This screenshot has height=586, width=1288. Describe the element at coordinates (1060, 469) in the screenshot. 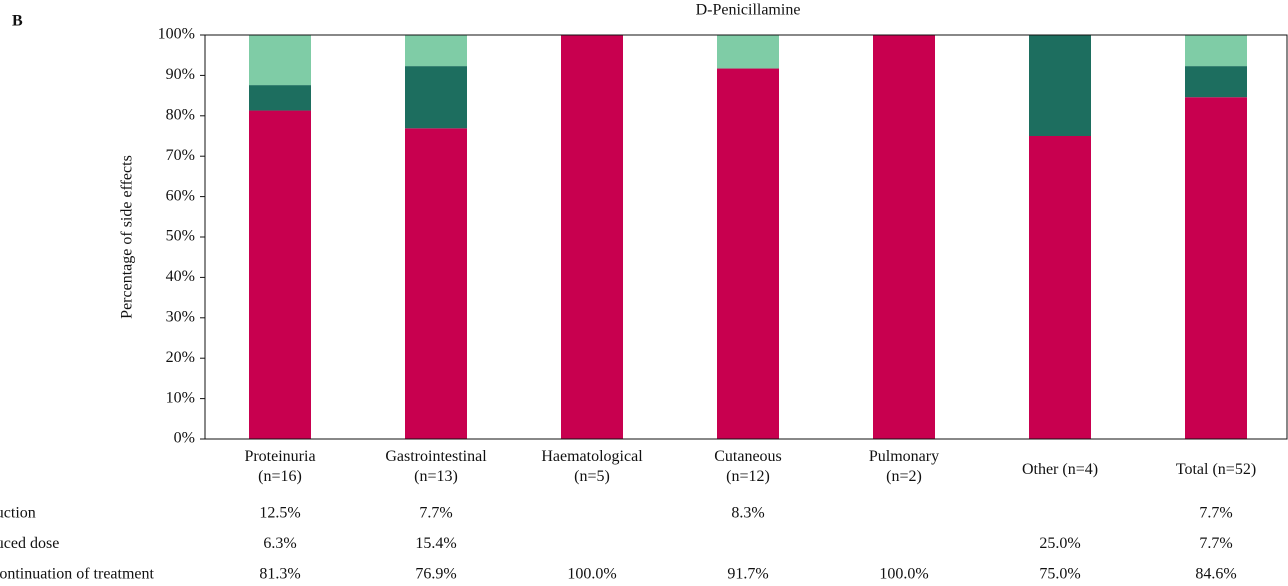

I see `x-tick-label: Other (n=4)` at that location.